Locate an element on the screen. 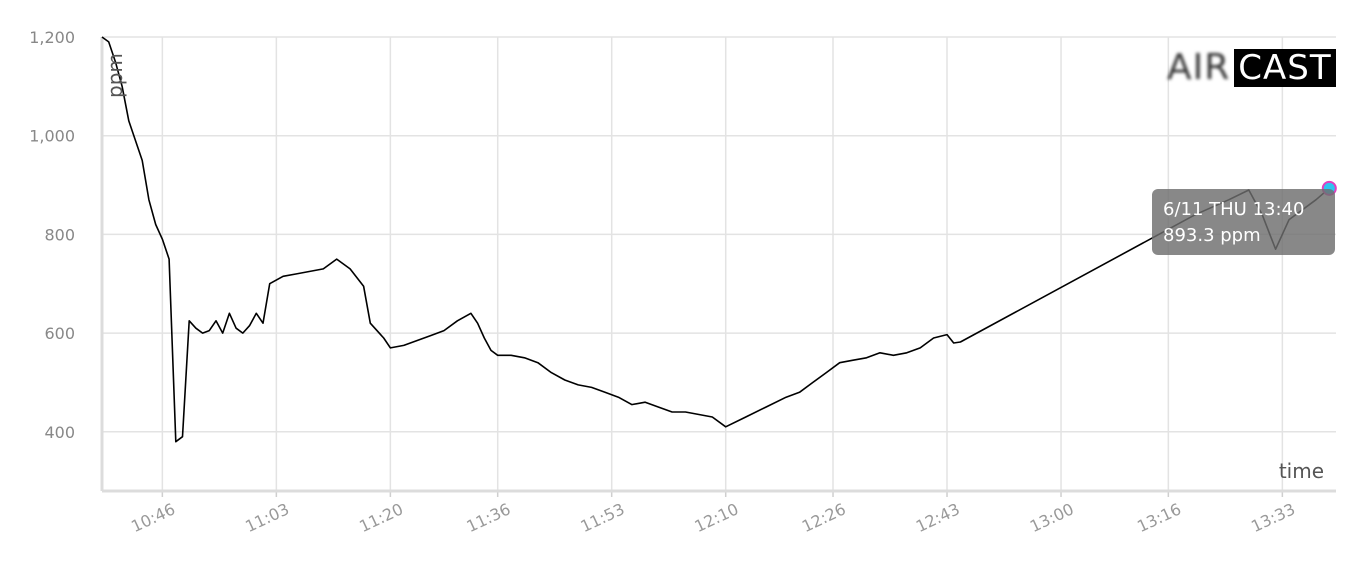  y-tick-labels: 400 600 800 1,000 1,200 is located at coordinates (52, 235).